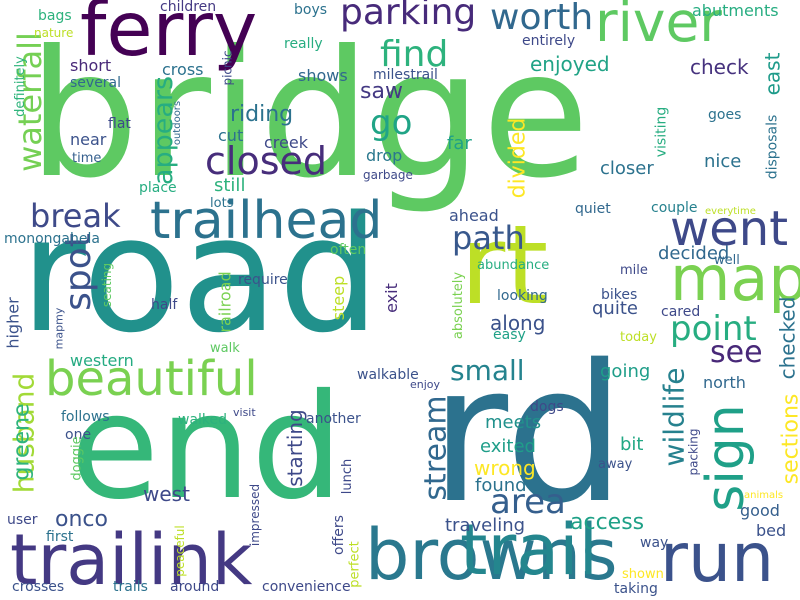 The image size is (800, 600). Describe the element at coordinates (384, 155) in the screenshot. I see `word-drop: drop` at that location.